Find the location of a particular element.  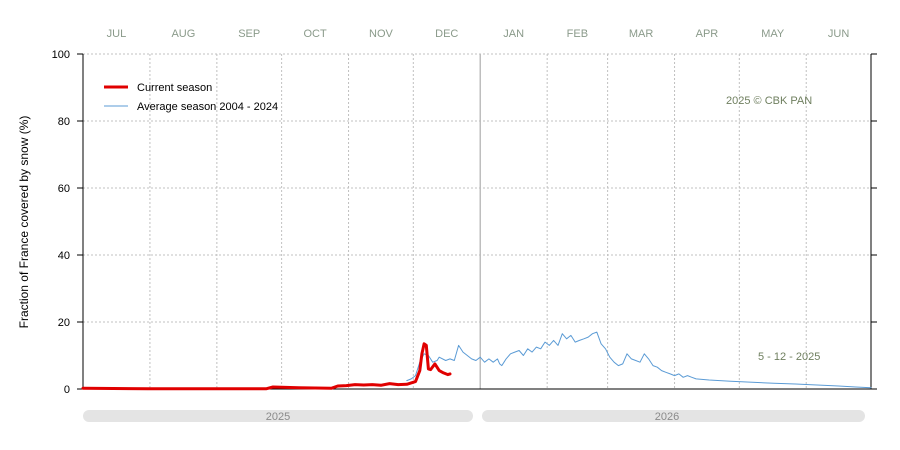

year-label-2025: 2025 is located at coordinates (278, 417).